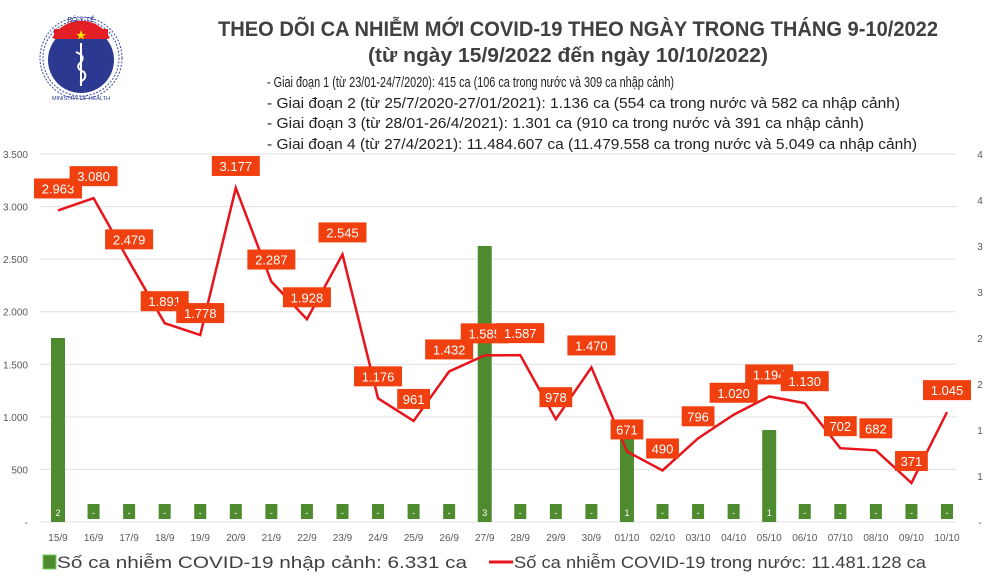 This screenshot has width=1000, height=576. Describe the element at coordinates (378, 538) in the screenshot. I see `x-tick-label: 24/9` at that location.